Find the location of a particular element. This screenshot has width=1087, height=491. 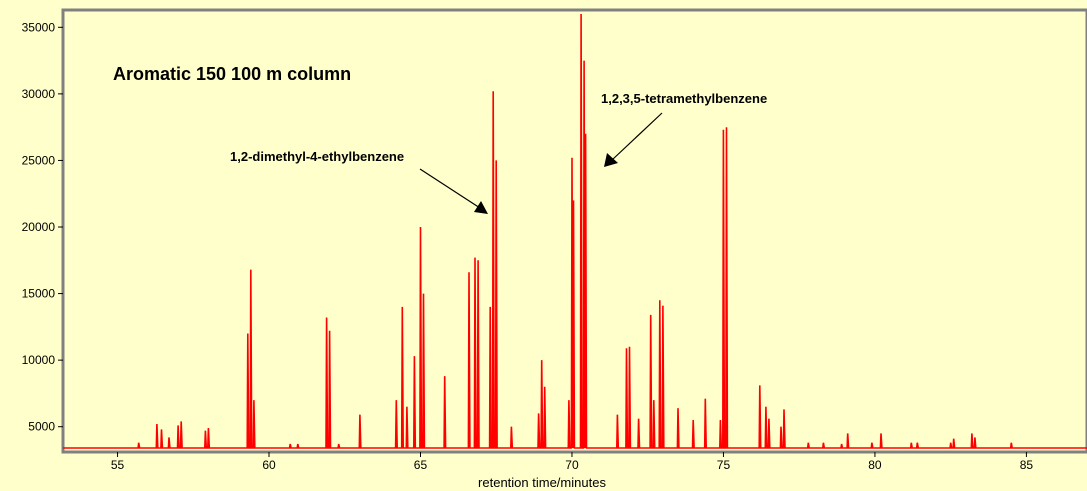

y-axis: 5000 10000 15000 20000 25000 30000 35000 is located at coordinates (42, 227).